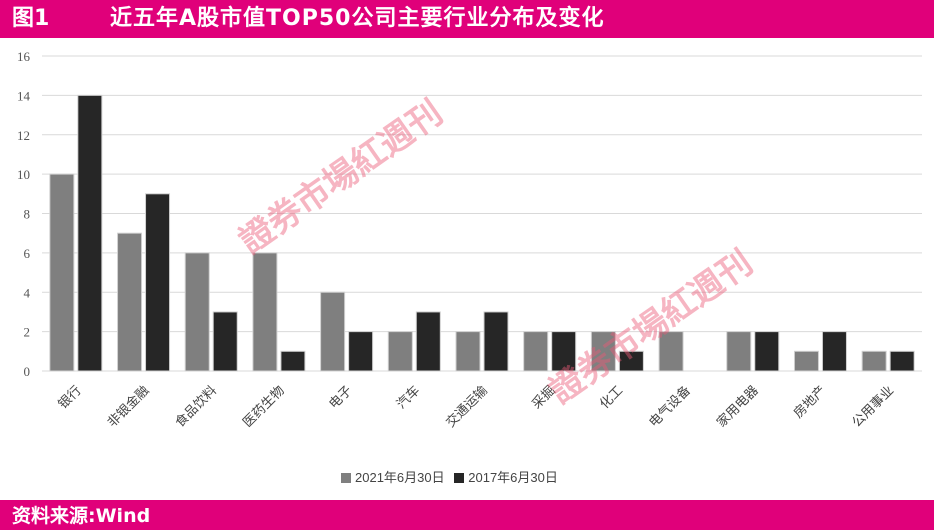 This screenshot has width=934, height=532. Describe the element at coordinates (263, 406) in the screenshot. I see `x-tick-label: 医药生物` at that location.